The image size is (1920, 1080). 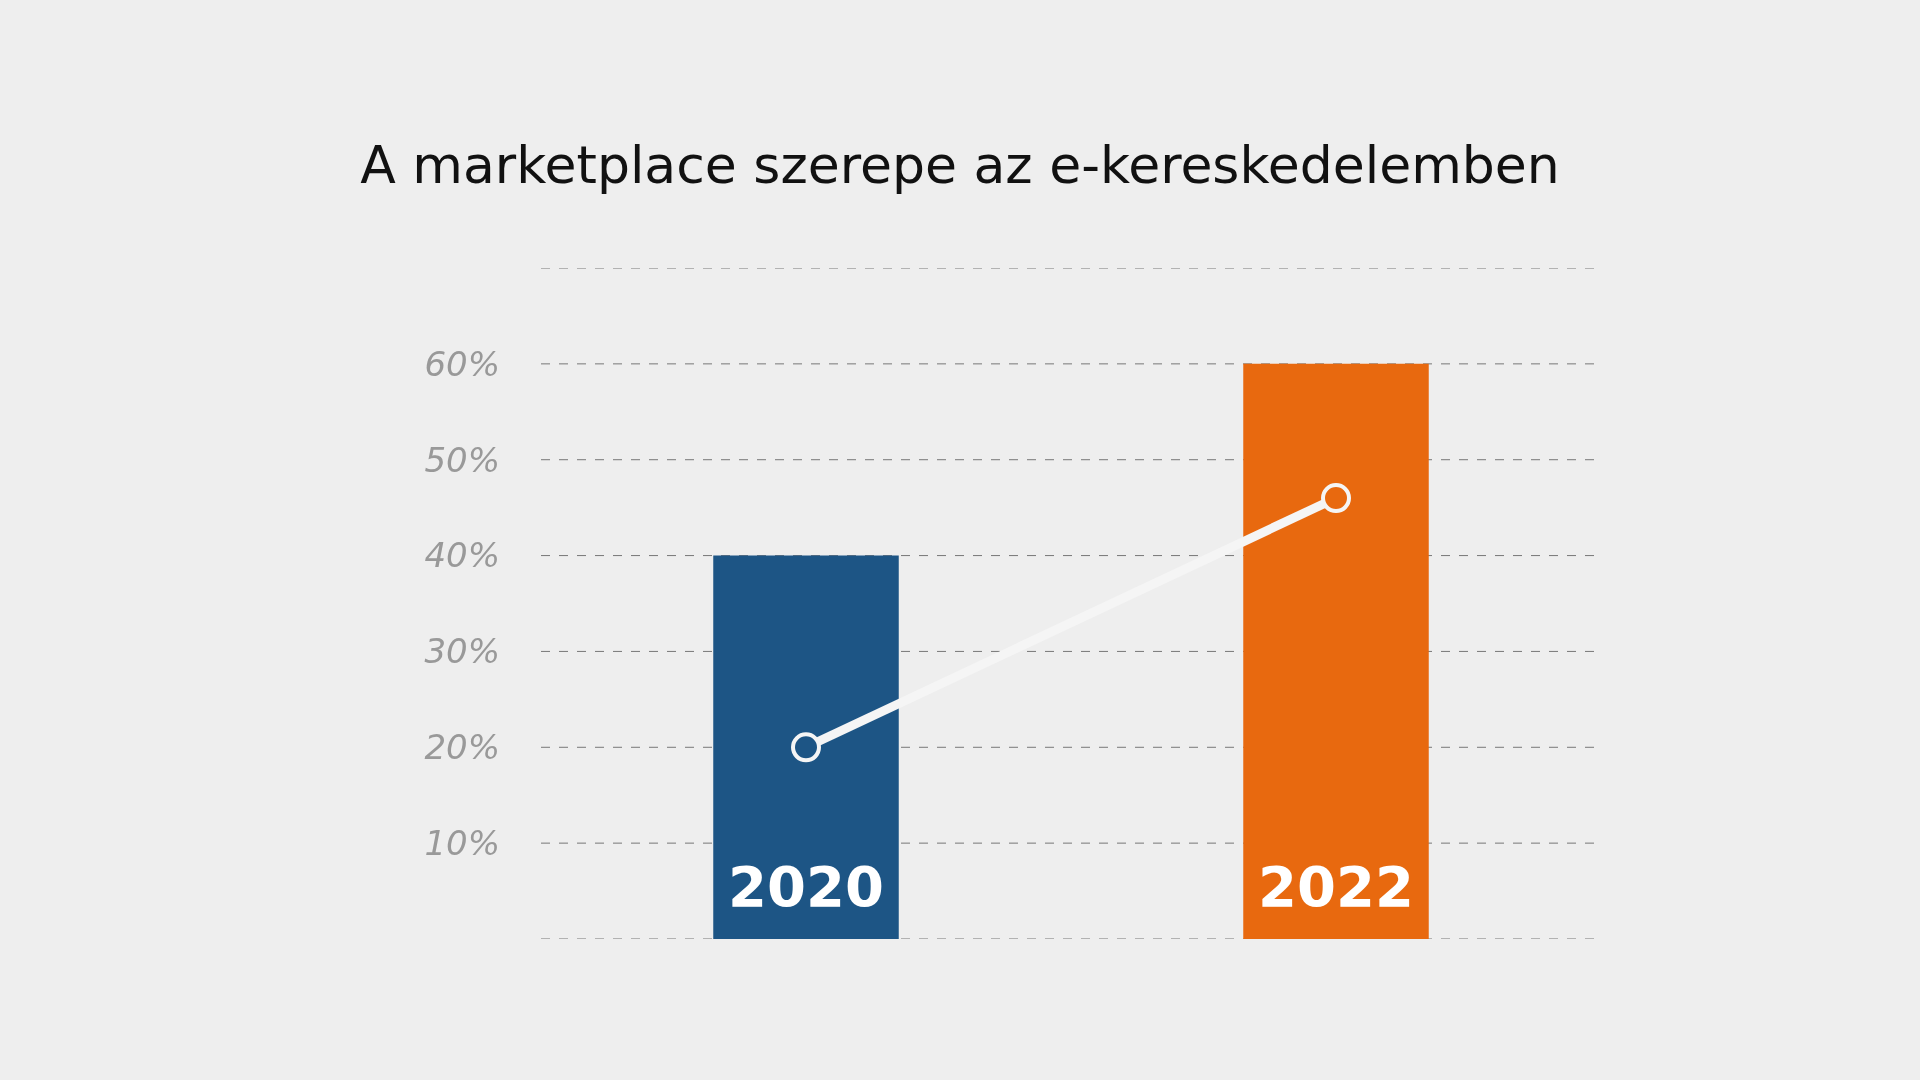 I want to click on y-tick-label: 60%, so click(x=462, y=363).